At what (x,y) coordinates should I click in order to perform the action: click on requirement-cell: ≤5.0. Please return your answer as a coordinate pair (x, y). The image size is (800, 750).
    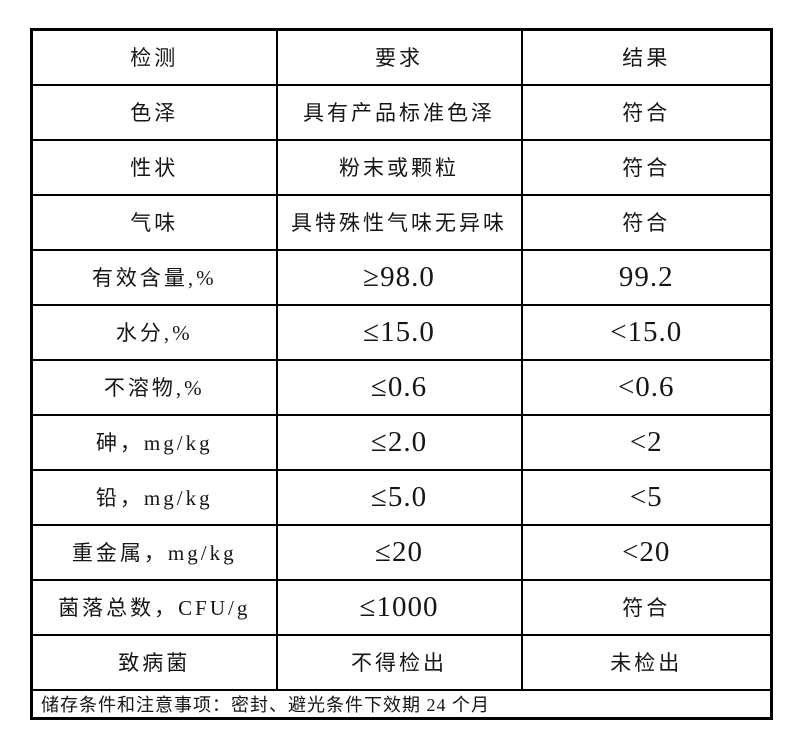
    Looking at the image, I should click on (399, 497).